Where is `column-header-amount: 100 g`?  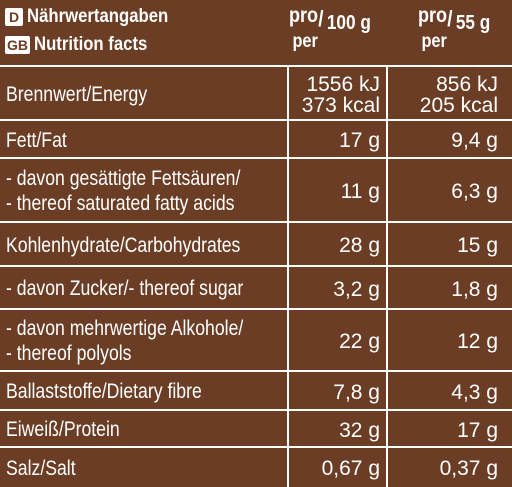 column-header-amount: 100 g is located at coordinates (348, 23).